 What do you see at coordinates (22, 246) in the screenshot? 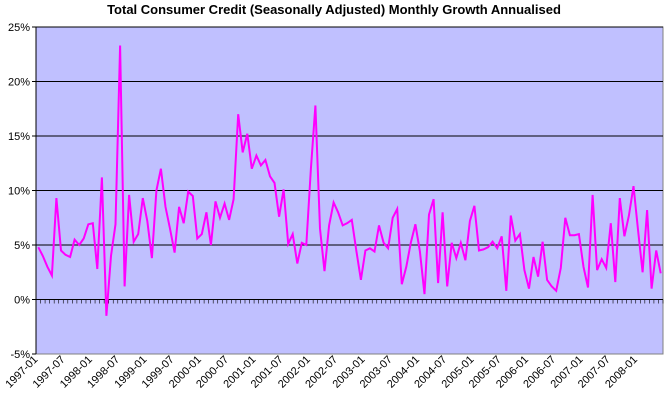
I see `y-tick-label: 5%` at bounding box center [22, 246].